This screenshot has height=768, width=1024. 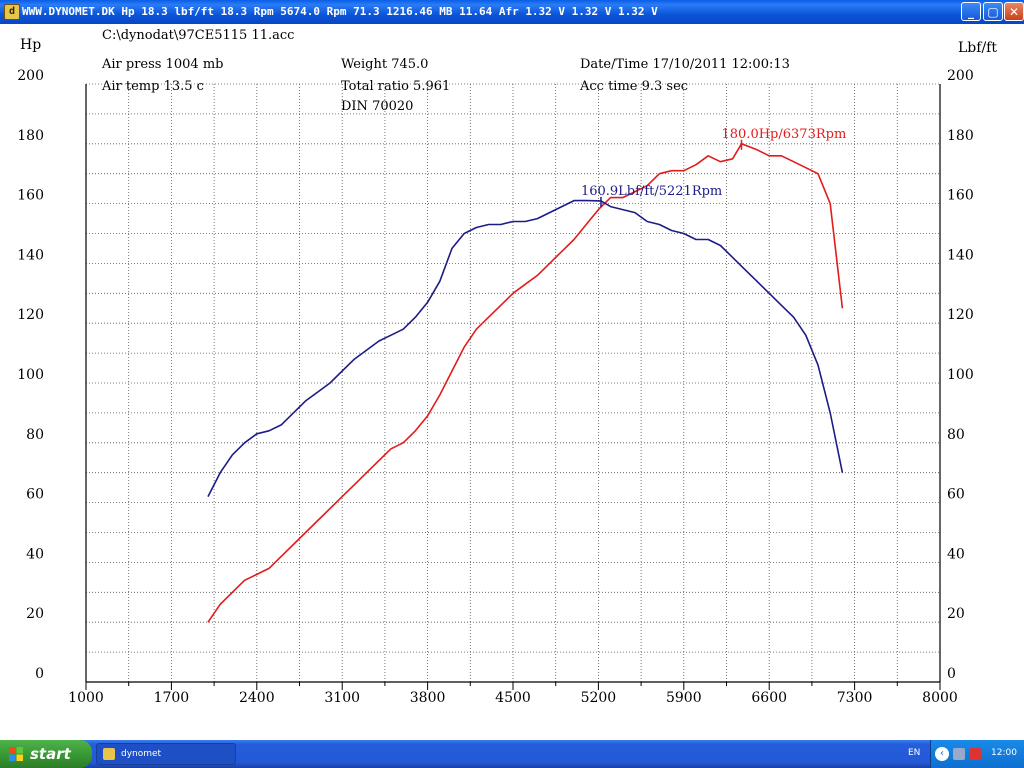 I want to click on chart-annotations: 180.0Hp/6373Rpm 160.9Lbf/ft/5221Rpm, so click(x=713, y=167).